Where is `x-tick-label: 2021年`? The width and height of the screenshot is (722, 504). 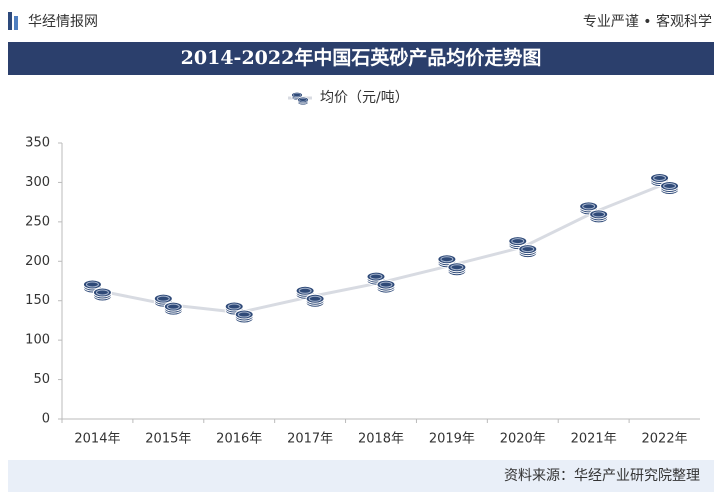
x-tick-label: 2021年 is located at coordinates (594, 439).